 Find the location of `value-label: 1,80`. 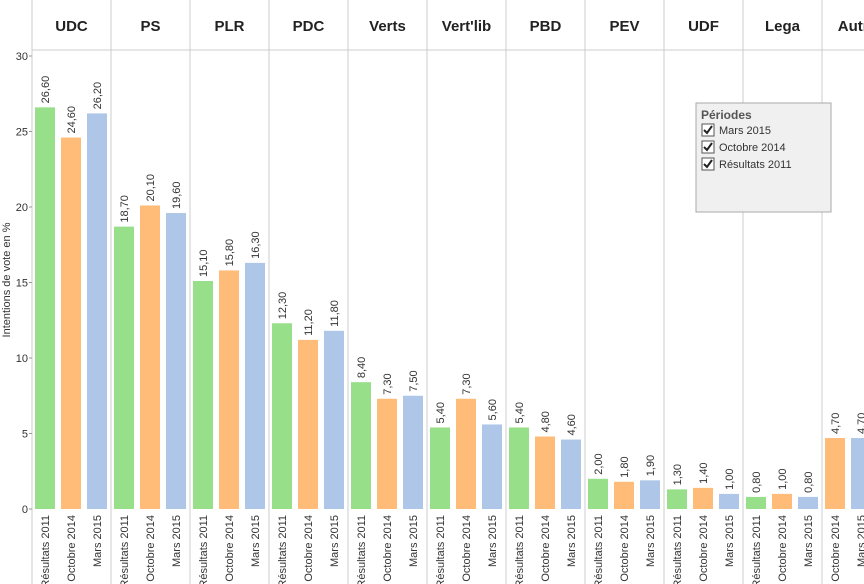

value-label: 1,80 is located at coordinates (625, 466).